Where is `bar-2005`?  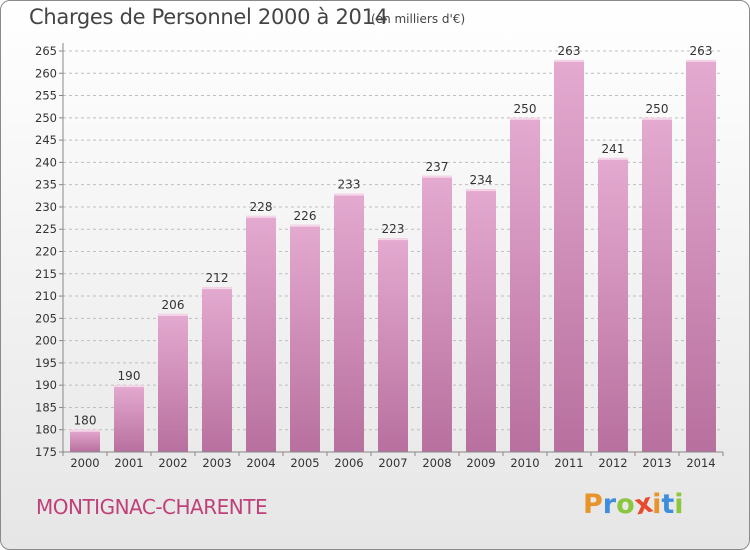 bar-2005 is located at coordinates (305, 338).